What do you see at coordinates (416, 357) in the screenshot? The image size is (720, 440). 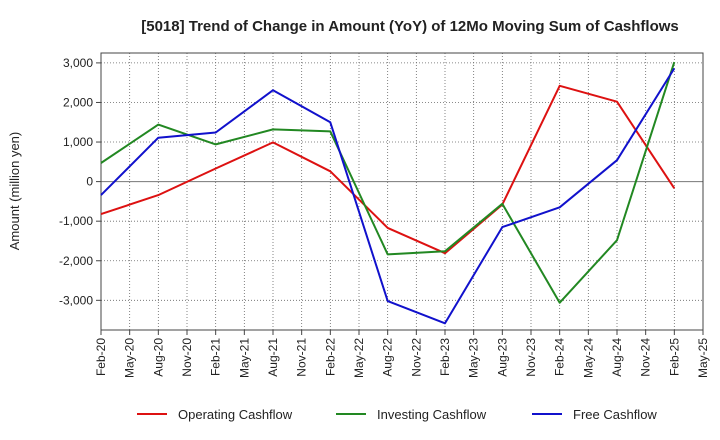 I see `x-tick-label: Nov-22` at bounding box center [416, 357].